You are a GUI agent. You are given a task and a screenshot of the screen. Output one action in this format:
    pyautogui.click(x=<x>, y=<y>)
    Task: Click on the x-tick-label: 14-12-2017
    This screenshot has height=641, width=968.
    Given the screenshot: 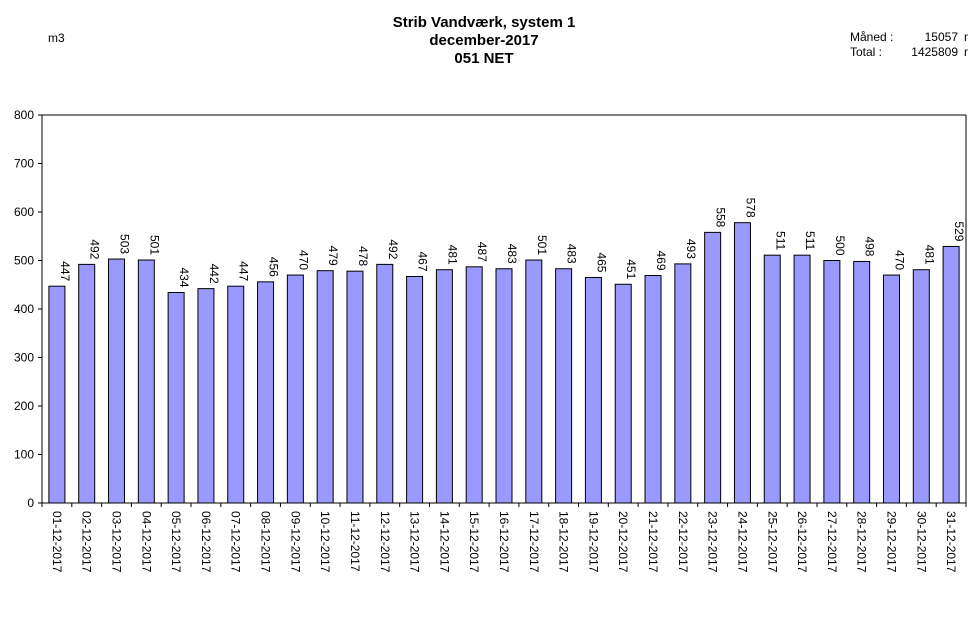 What is the action you would take?
    pyautogui.click(x=444, y=542)
    